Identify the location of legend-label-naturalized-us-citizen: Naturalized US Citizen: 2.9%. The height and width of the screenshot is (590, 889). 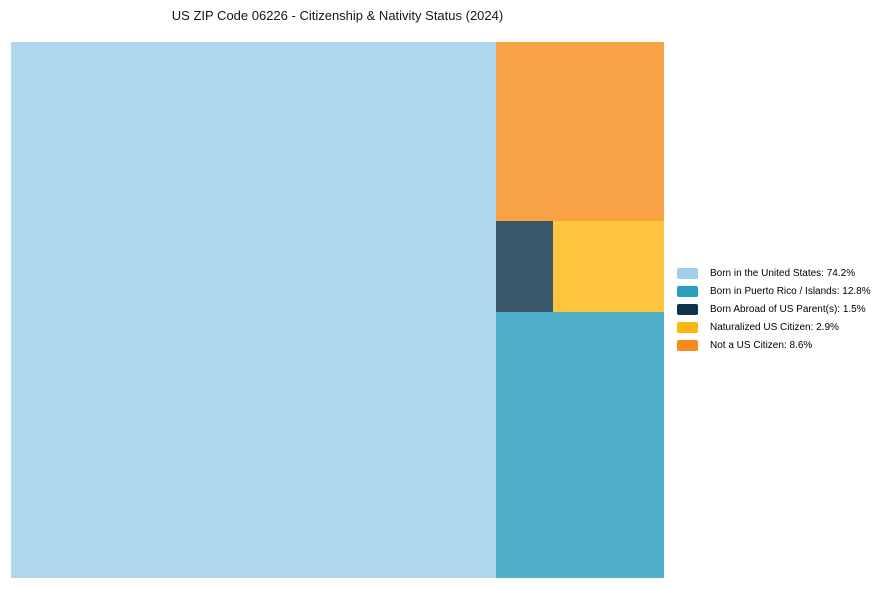
(774, 327).